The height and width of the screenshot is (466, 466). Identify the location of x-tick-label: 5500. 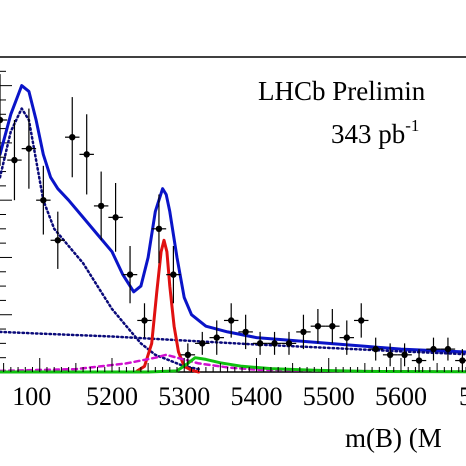
(329, 396).